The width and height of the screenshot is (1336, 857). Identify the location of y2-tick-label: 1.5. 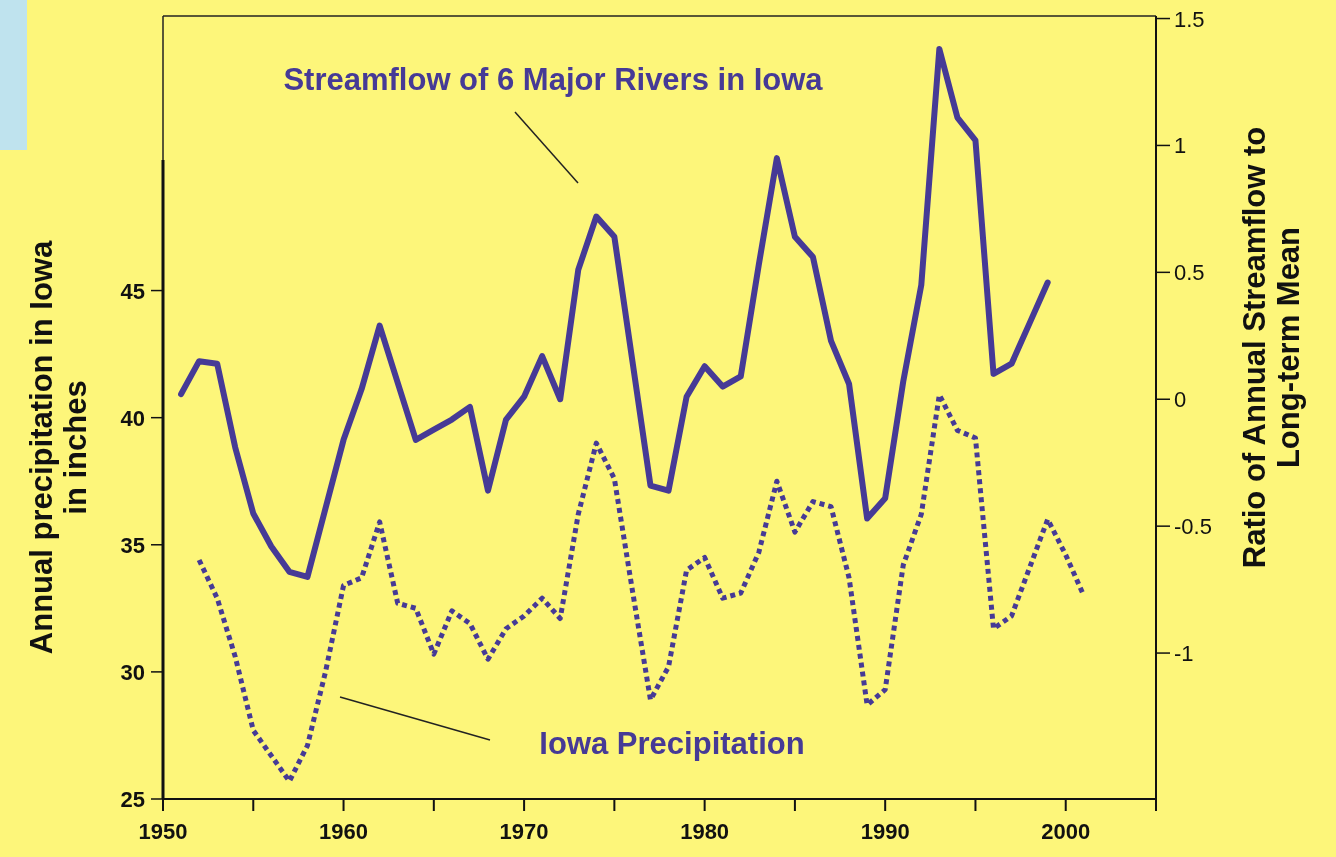
(1189, 19).